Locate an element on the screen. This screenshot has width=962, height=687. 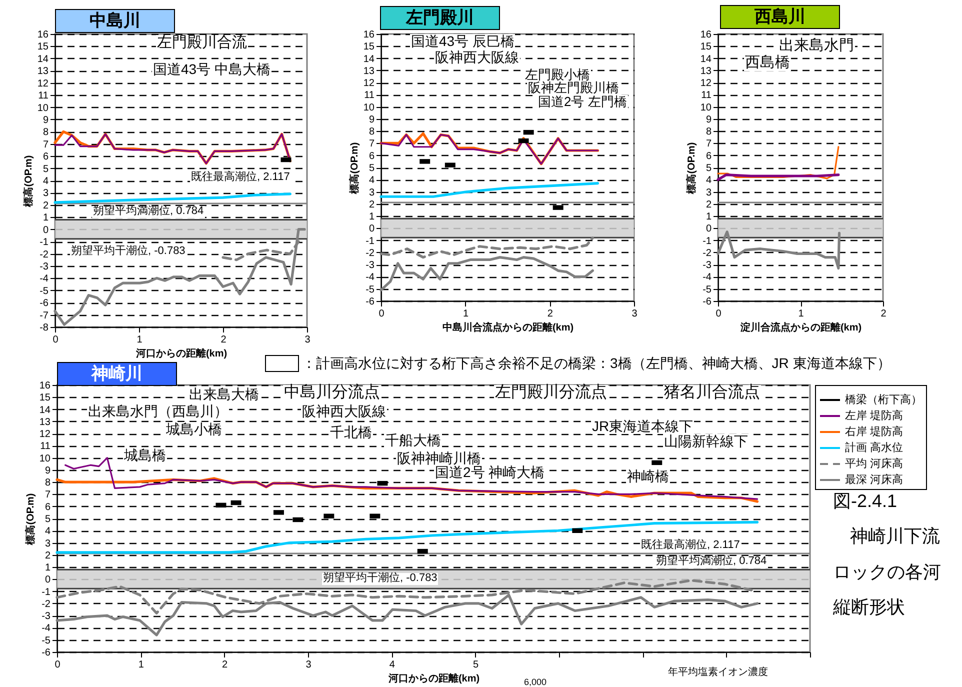
annotation: 阪神神崎川橋 is located at coordinates (439, 458).